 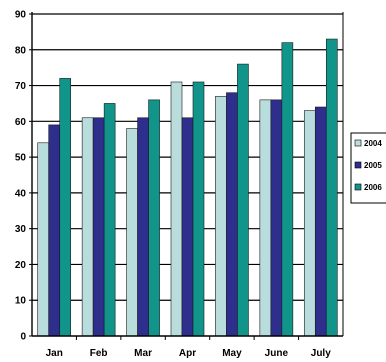 I want to click on legend: 2004 2005 2006, so click(x=368, y=168).